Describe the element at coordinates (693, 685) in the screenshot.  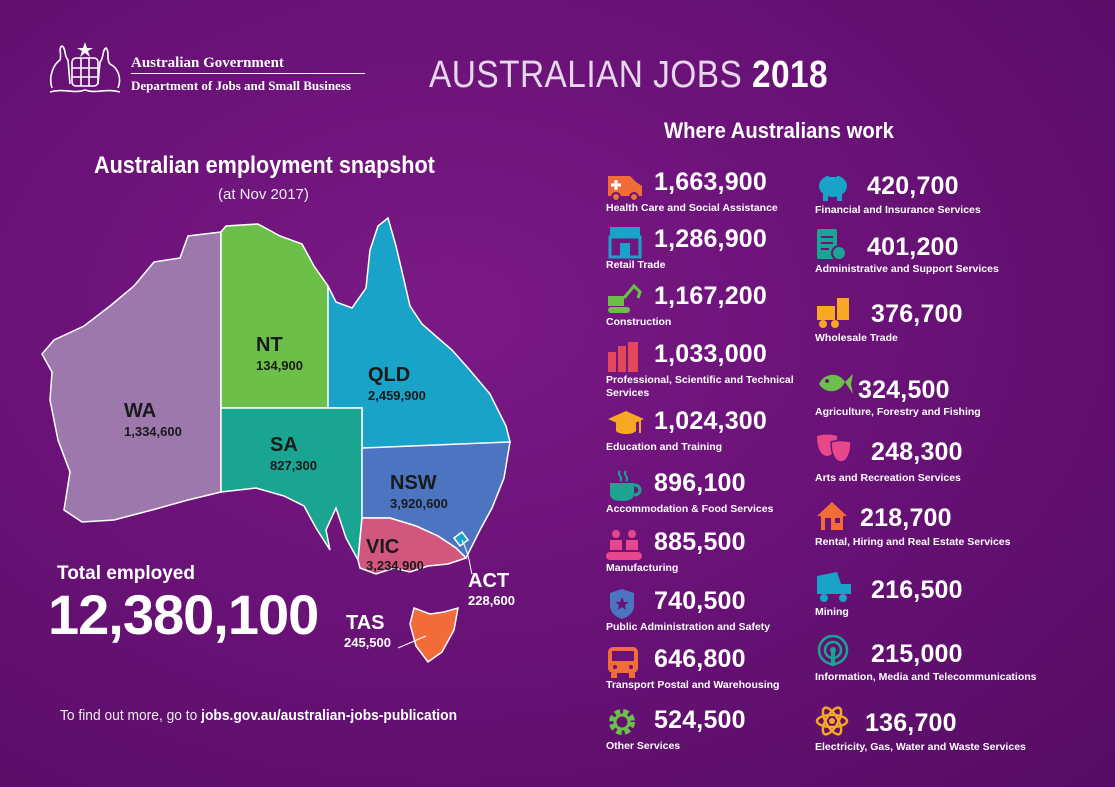
I see `industry-label: Transport Postal and Warehousing` at that location.